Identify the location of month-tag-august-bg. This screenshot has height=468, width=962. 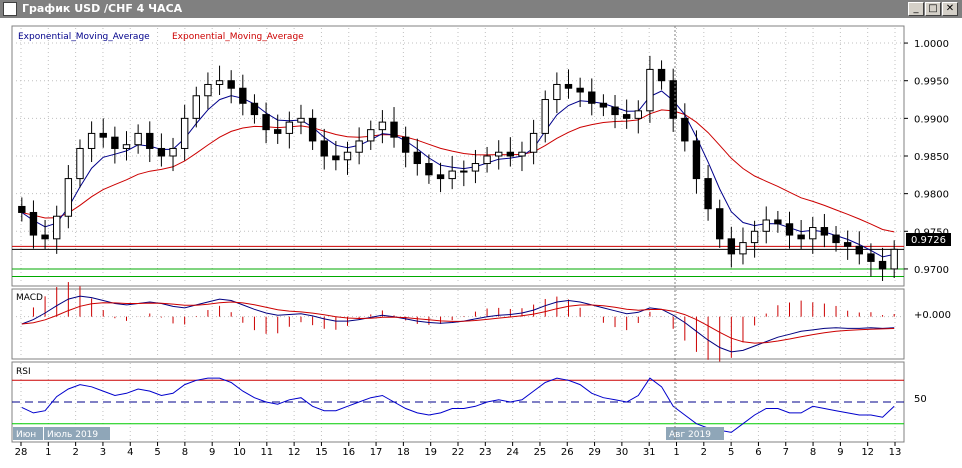
(695, 433).